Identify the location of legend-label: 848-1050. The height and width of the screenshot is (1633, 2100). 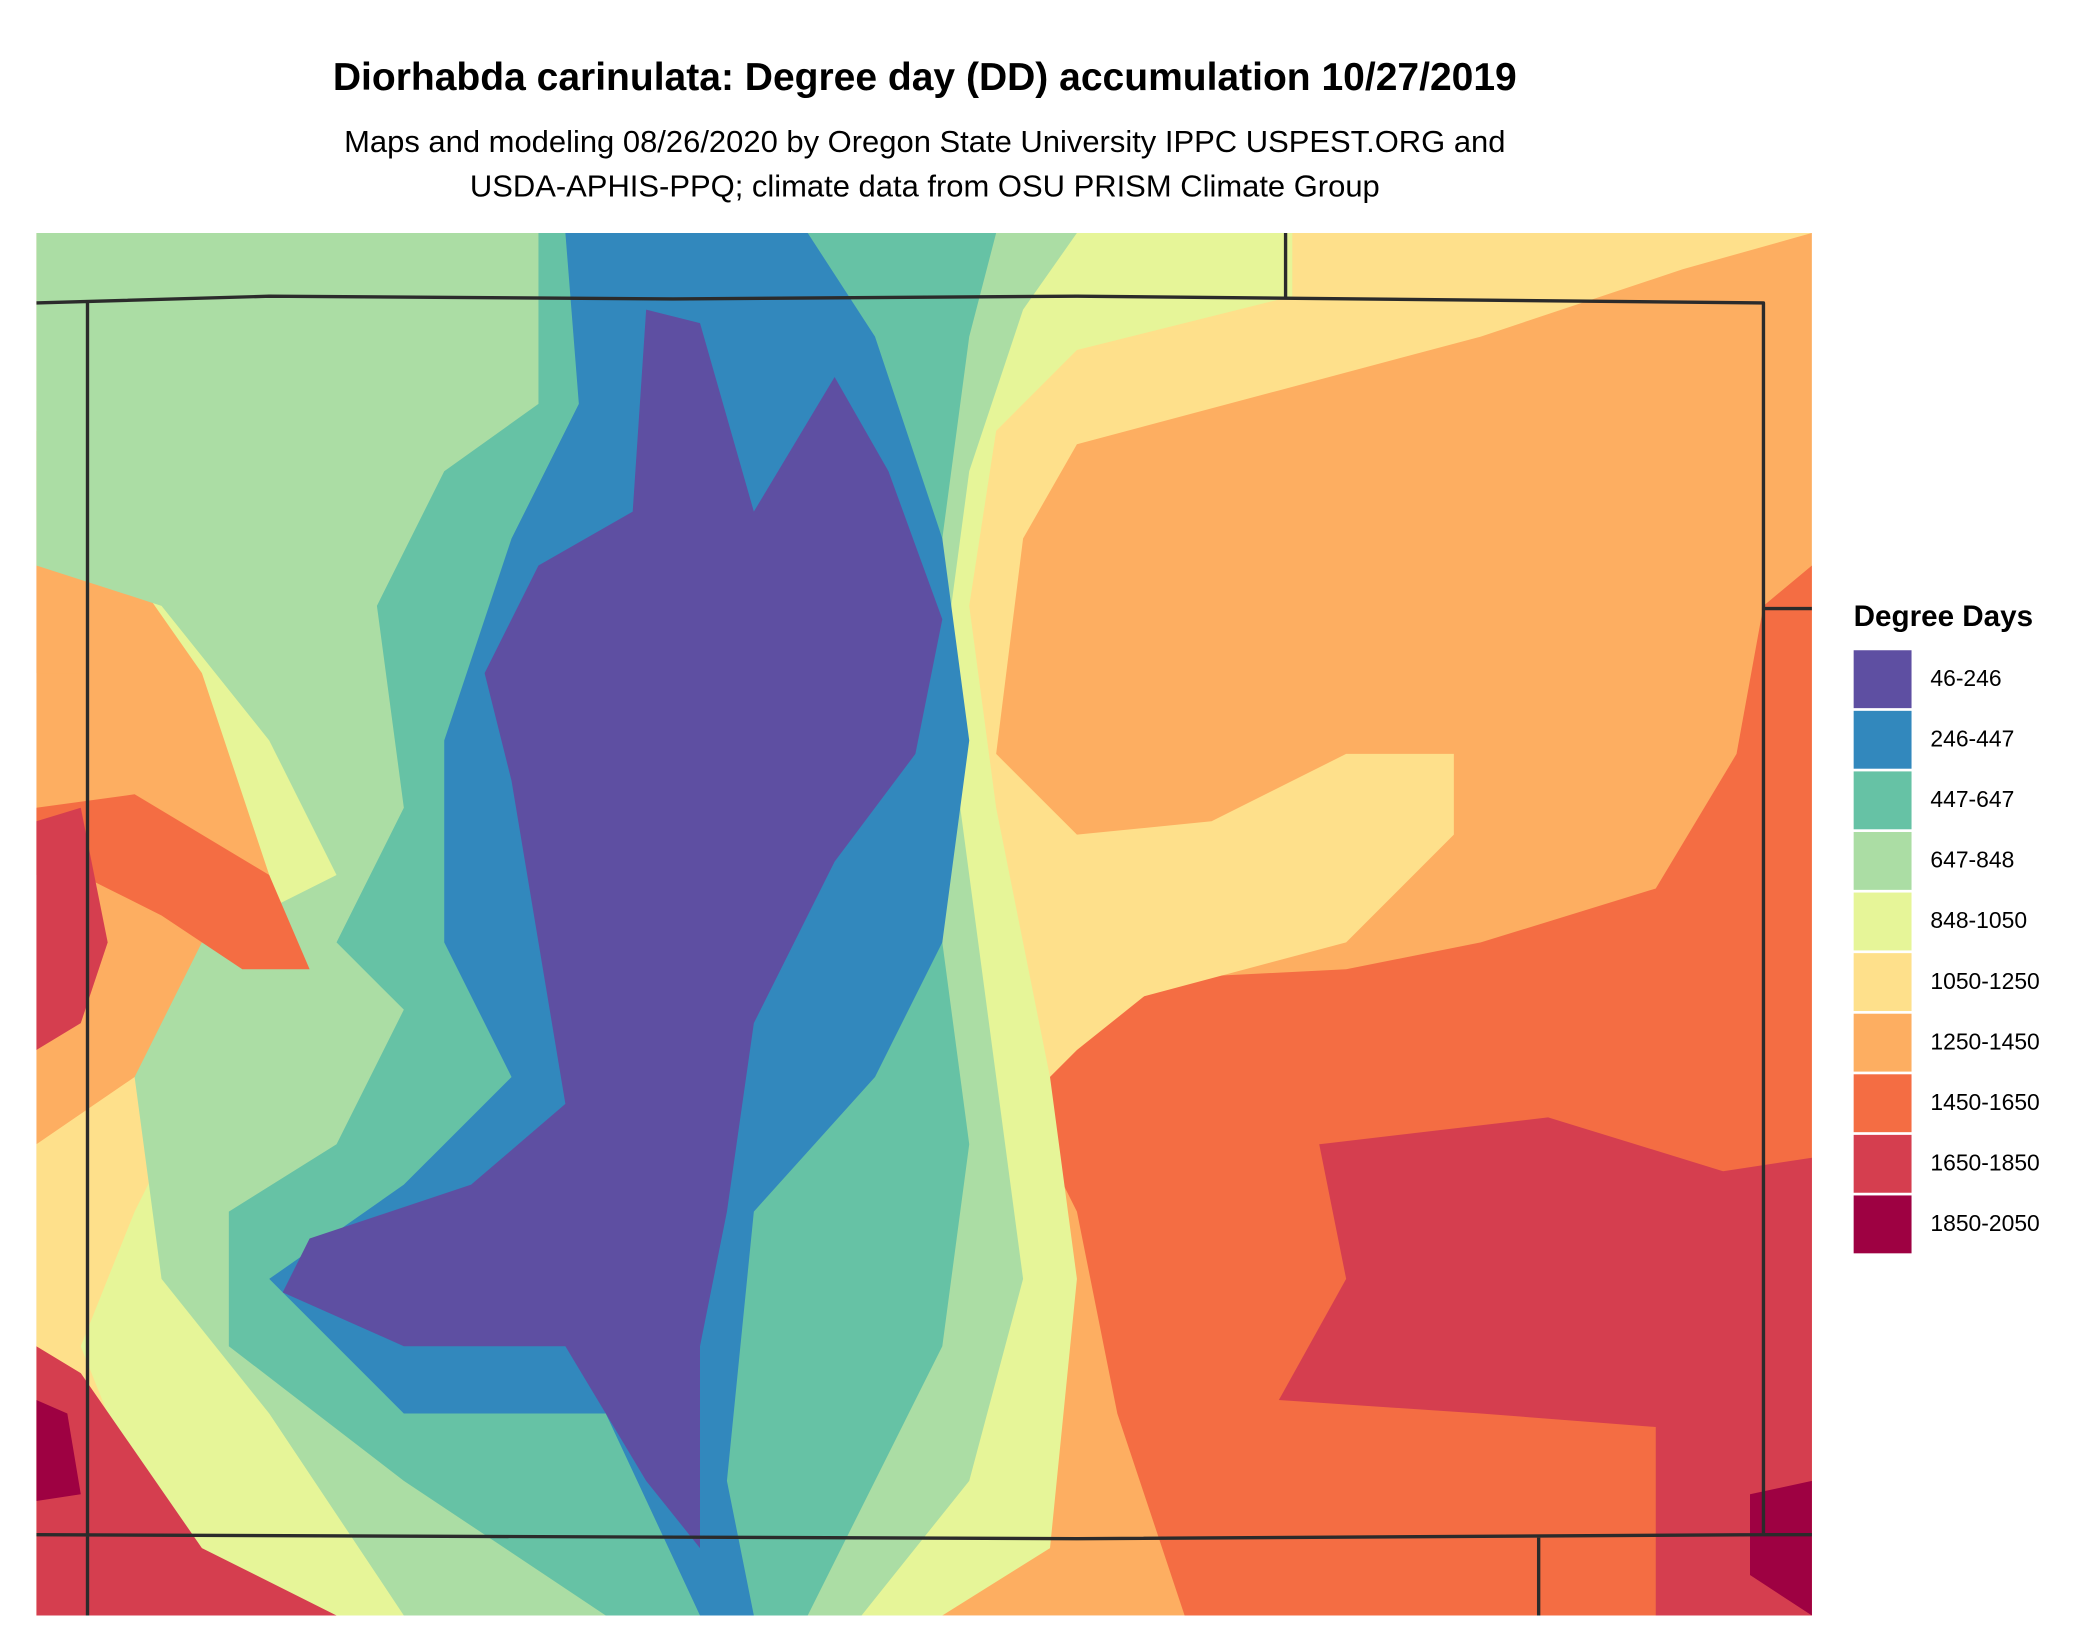
(1978, 920).